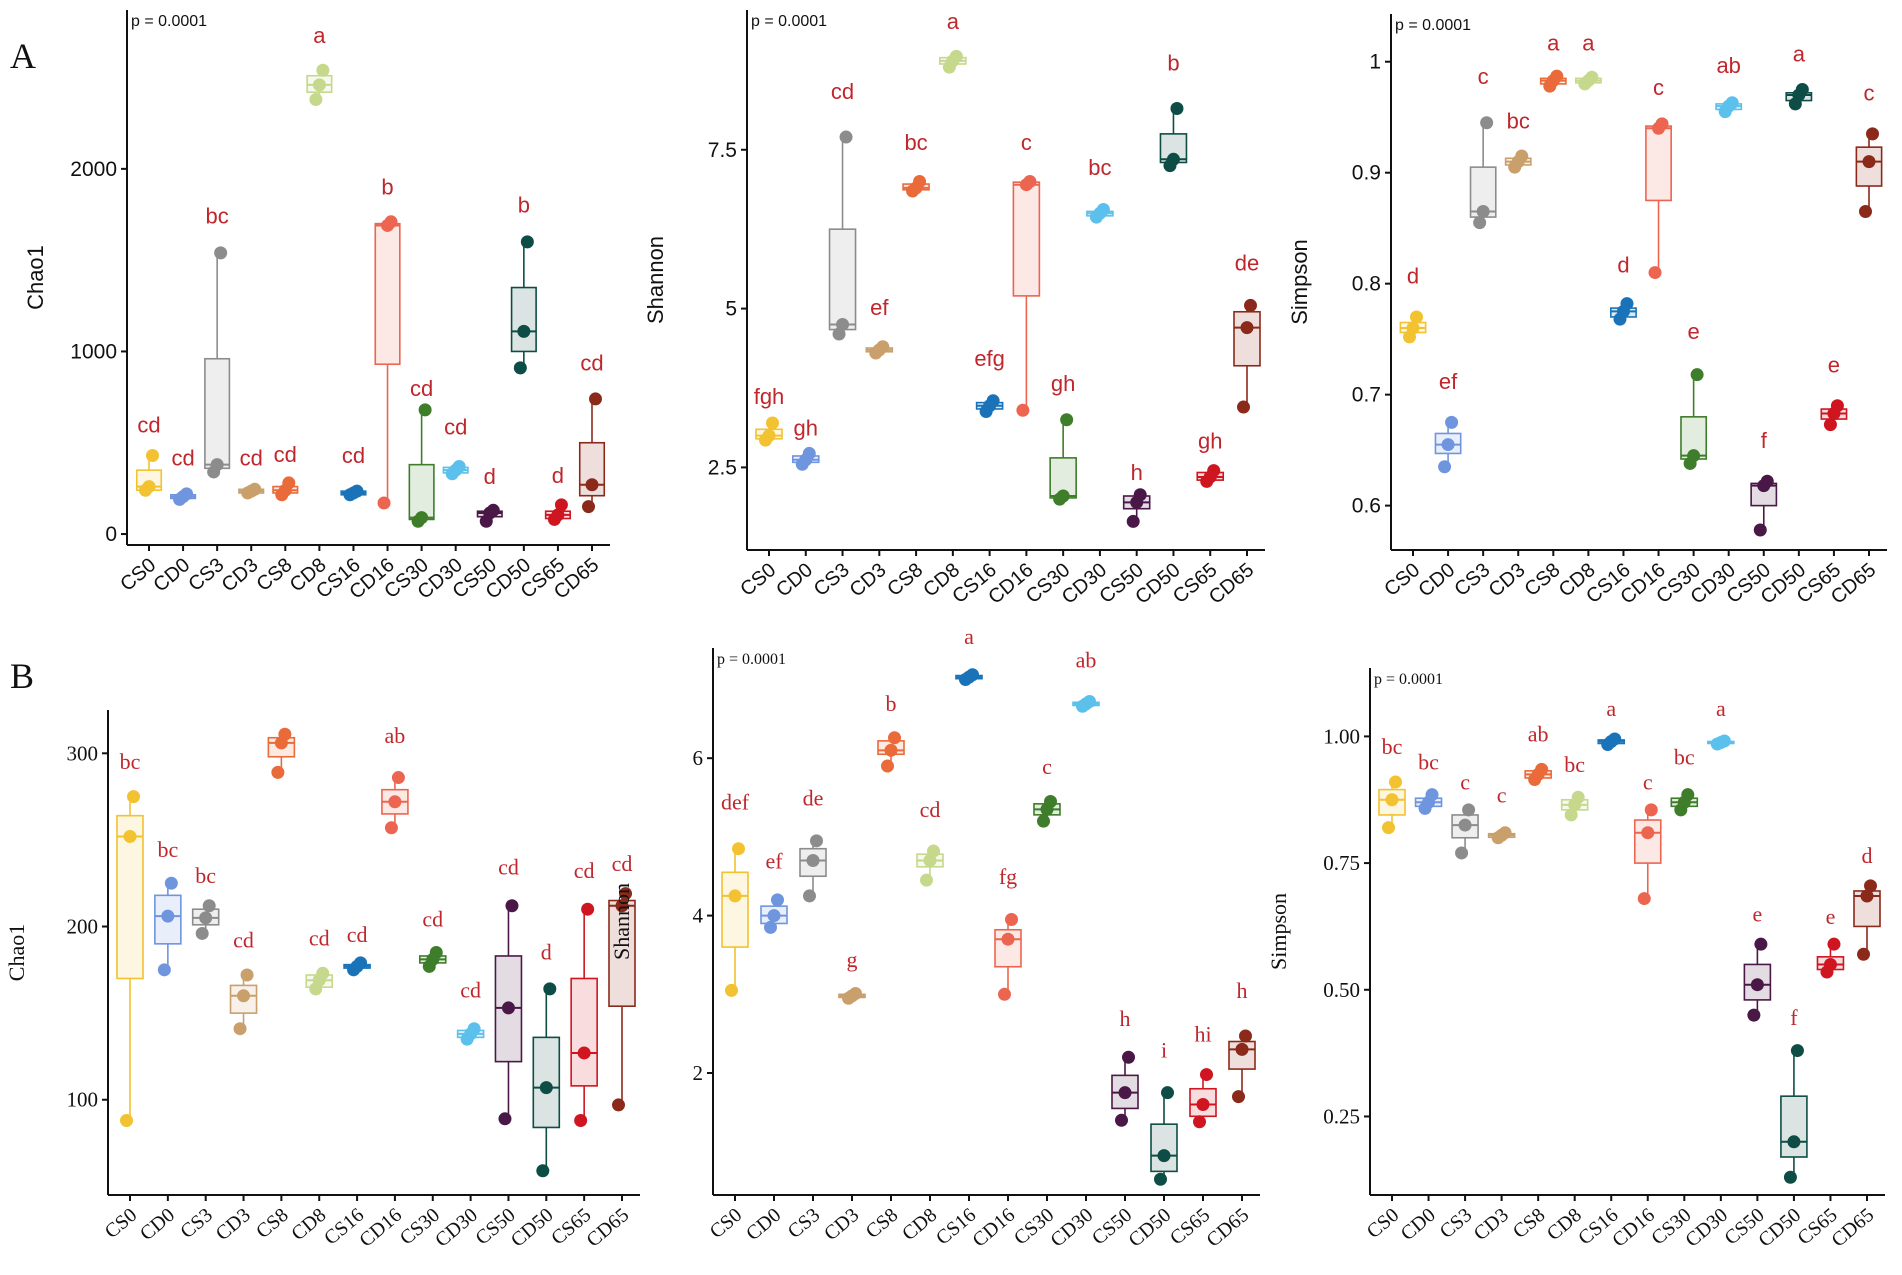 The image size is (1902, 1275). Describe the element at coordinates (1202, 1034) in the screenshot. I see `significance-letter: hi` at that location.